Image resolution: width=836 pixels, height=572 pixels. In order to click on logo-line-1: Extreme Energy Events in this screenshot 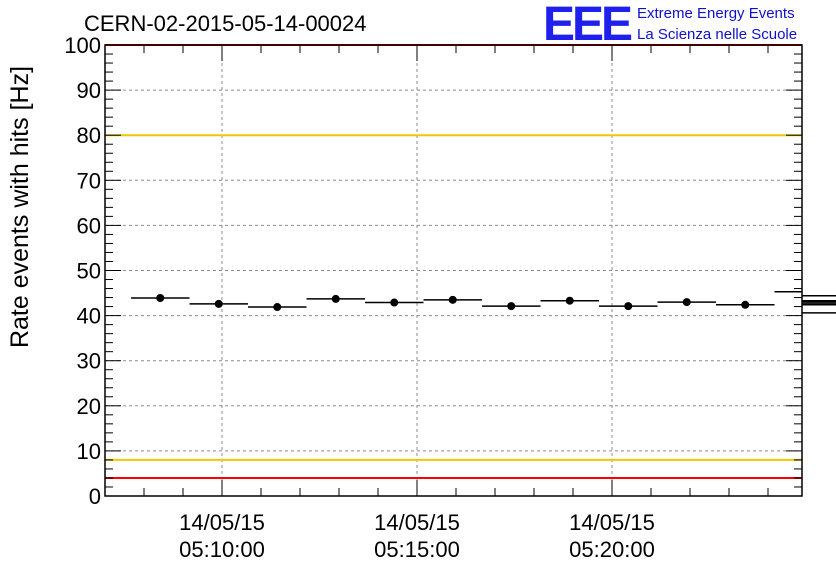, I will do `click(716, 13)`.